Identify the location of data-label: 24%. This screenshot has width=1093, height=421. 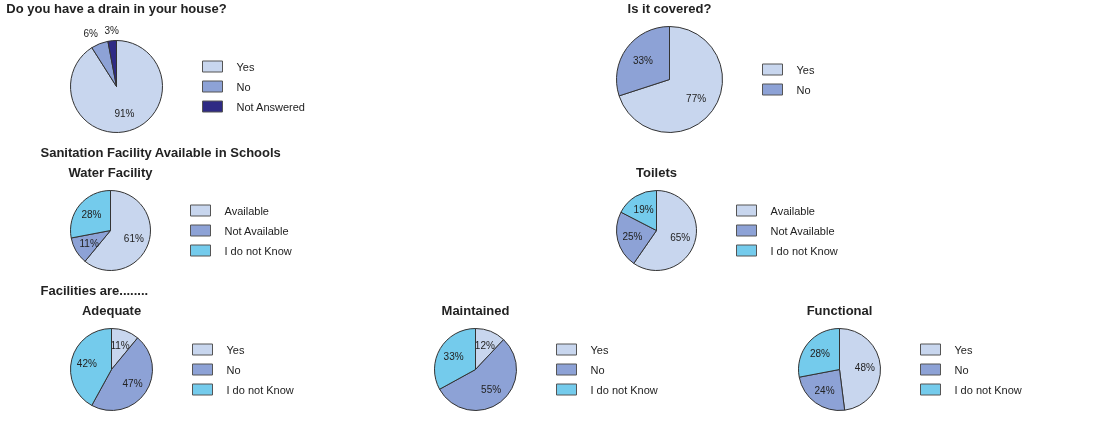
(824, 390).